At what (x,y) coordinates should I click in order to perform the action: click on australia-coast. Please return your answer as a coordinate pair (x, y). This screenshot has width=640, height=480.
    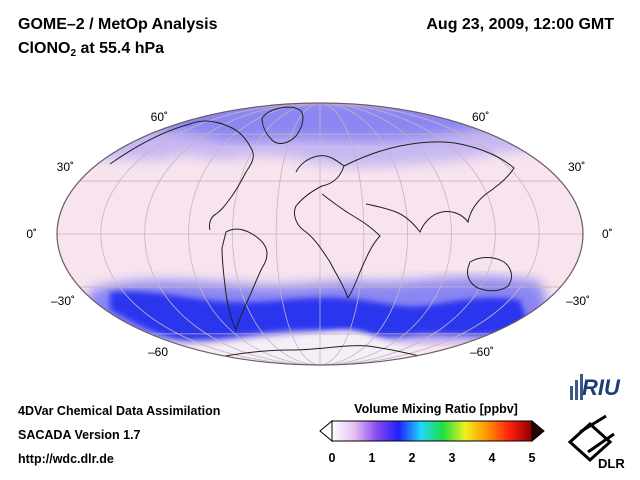
    Looking at the image, I should click on (489, 274).